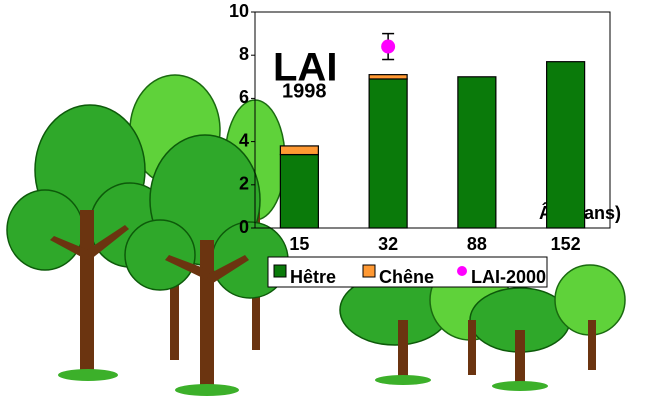  I want to click on y-tick-label: 0, so click(244, 227).